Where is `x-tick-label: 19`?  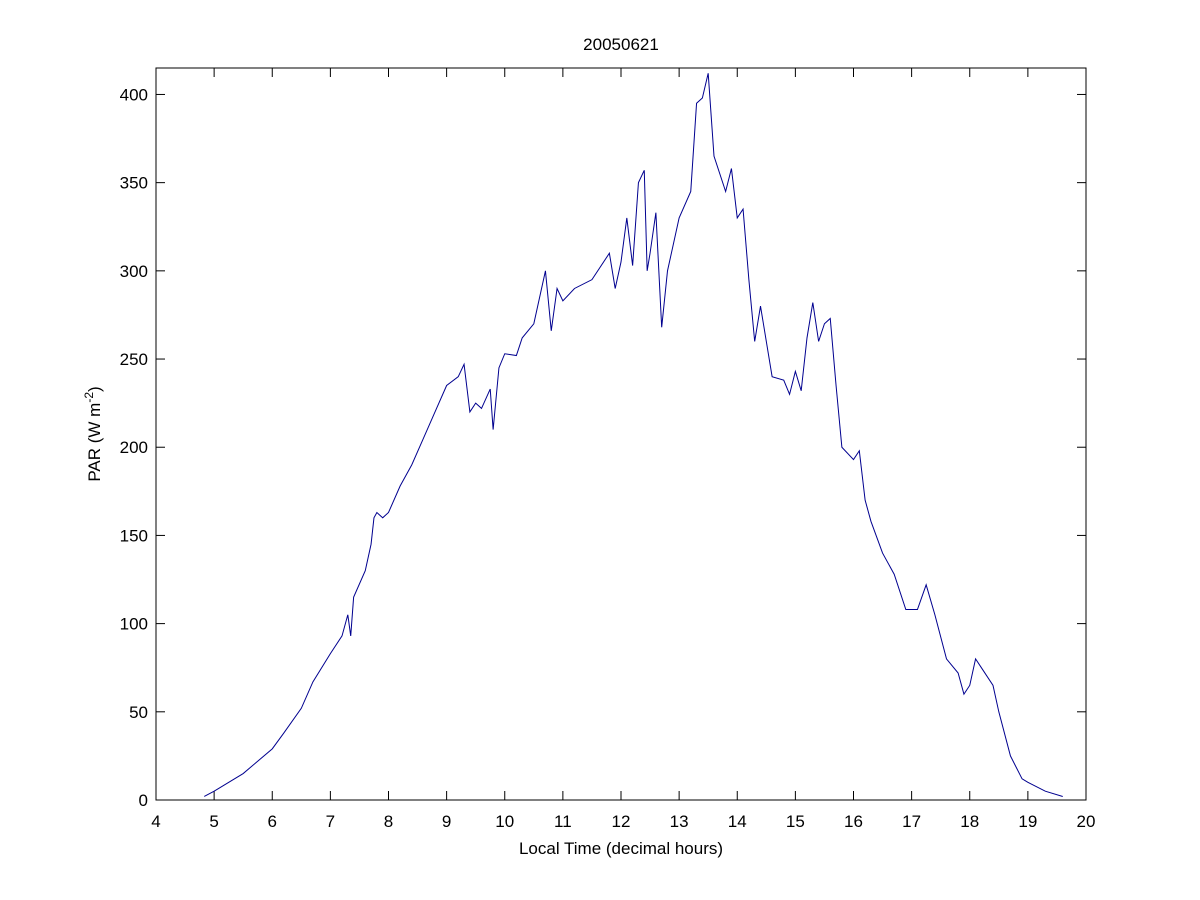 x-tick-label: 19 is located at coordinates (1027, 821).